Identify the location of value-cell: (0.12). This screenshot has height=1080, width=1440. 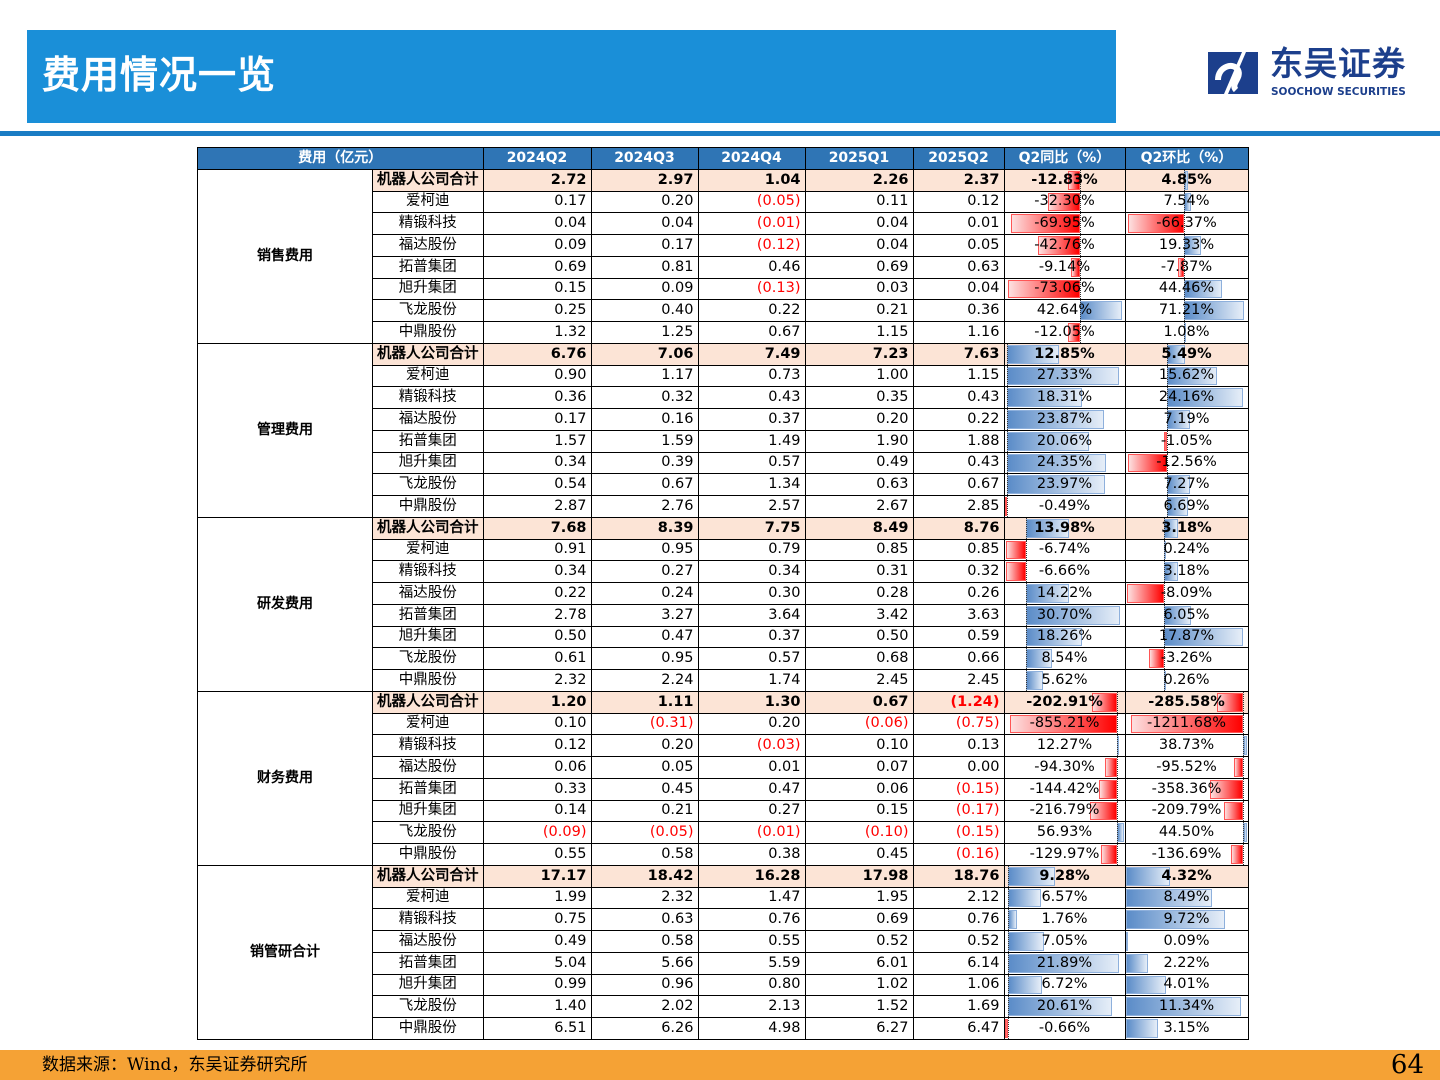
(751, 245).